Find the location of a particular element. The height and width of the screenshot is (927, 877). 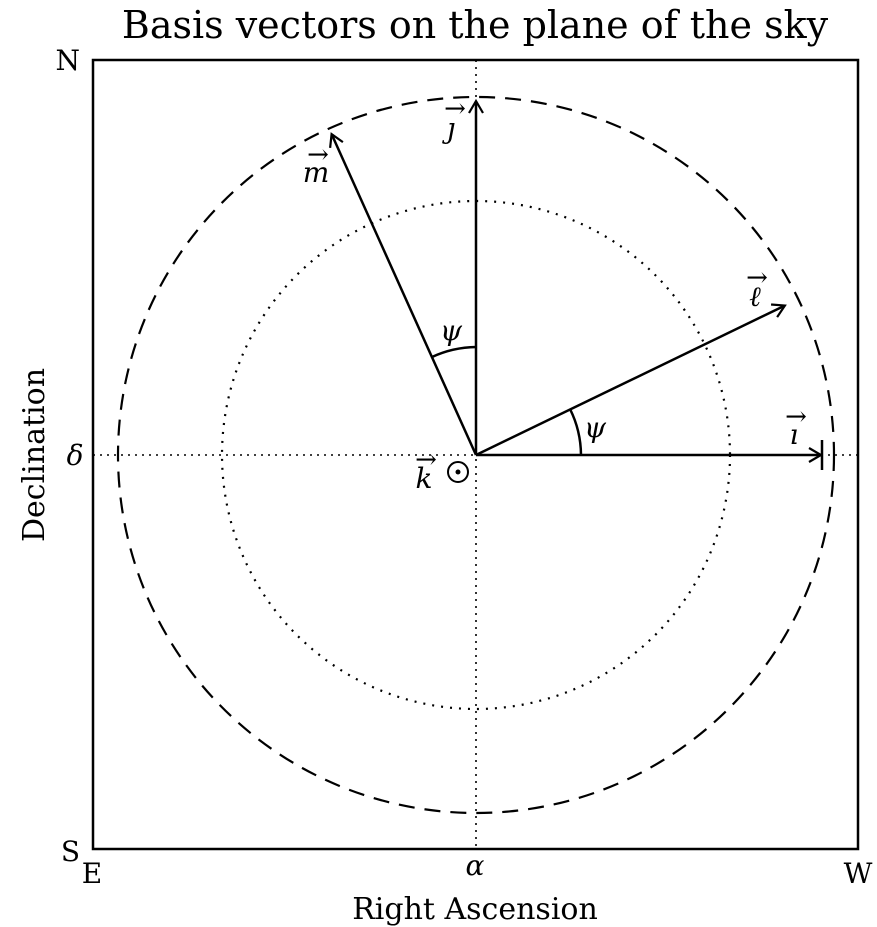

angle-label-upper: ψ is located at coordinates (451, 330).